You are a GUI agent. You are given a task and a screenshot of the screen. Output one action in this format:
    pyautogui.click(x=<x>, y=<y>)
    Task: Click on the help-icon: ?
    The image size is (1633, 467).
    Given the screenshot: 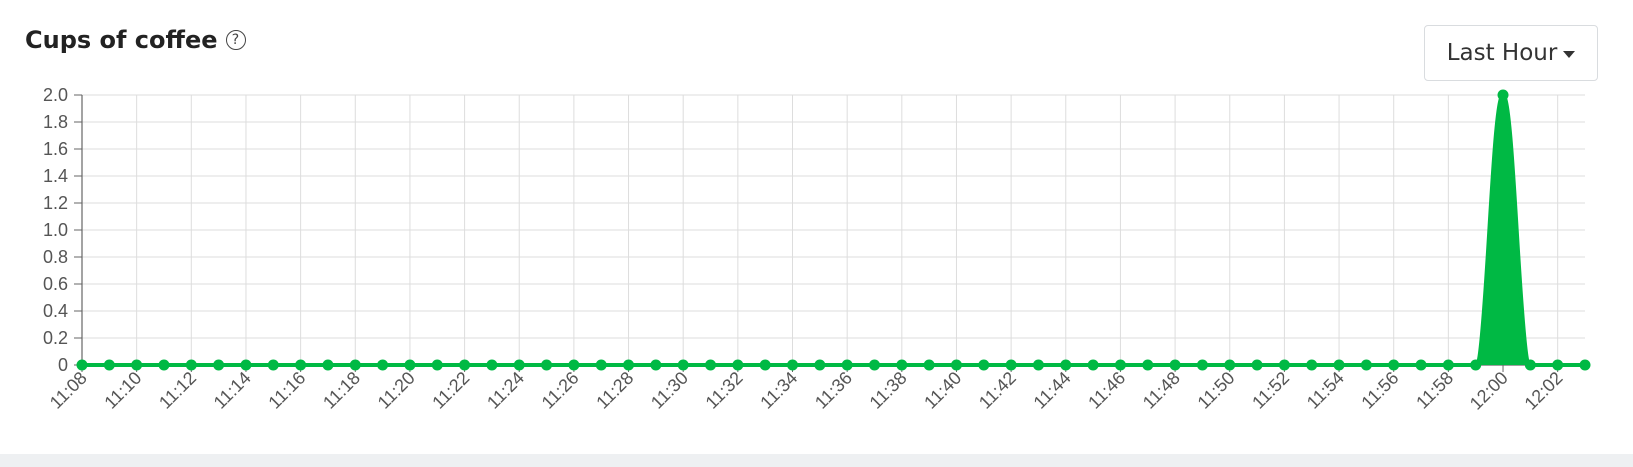 What is the action you would take?
    pyautogui.click(x=235, y=40)
    